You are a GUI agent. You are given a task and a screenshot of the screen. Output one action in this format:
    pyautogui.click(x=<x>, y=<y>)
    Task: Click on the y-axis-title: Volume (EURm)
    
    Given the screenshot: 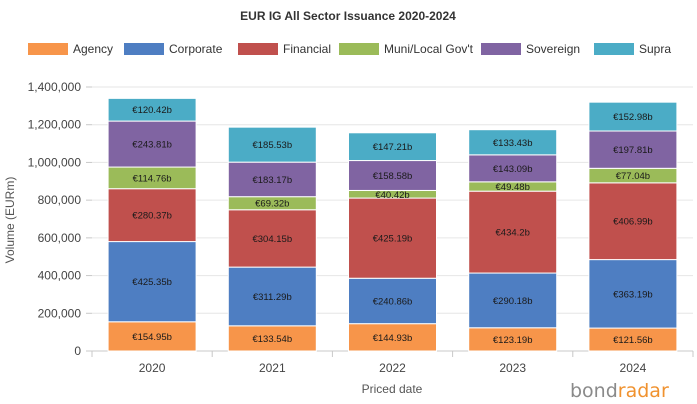 What is the action you would take?
    pyautogui.click(x=10, y=220)
    